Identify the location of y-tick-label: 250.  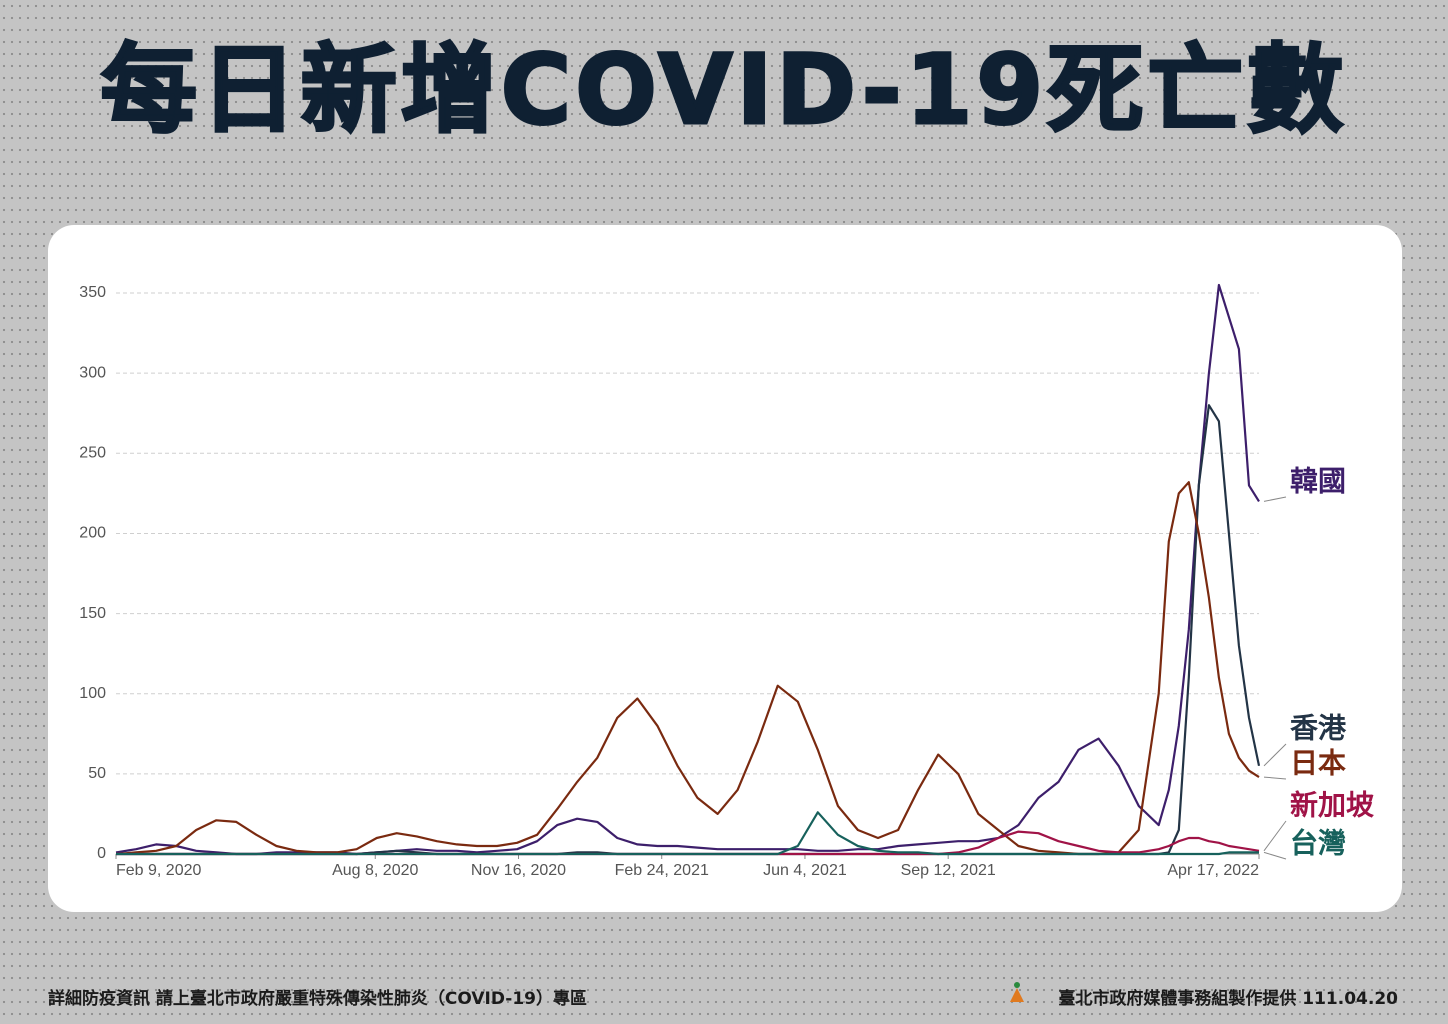
(92, 453).